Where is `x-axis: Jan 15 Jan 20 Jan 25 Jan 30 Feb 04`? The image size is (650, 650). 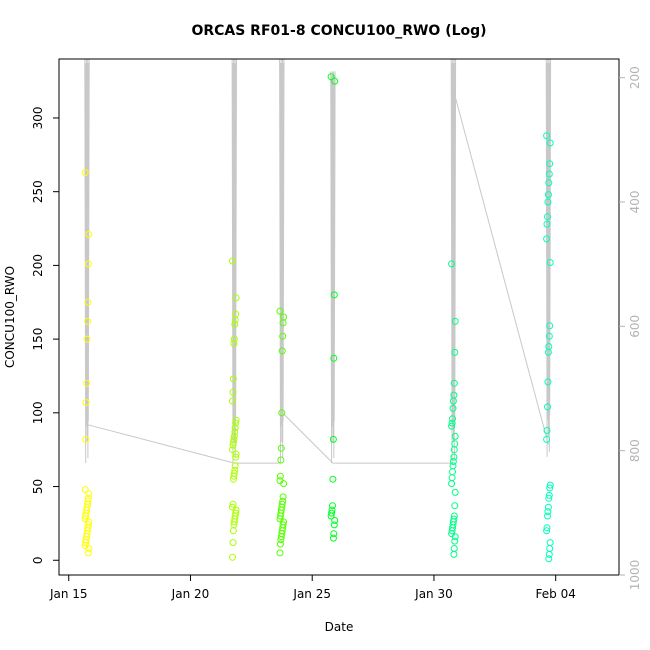
x-axis: Jan 15 Jan 20 Jan 25 Jan 30 Feb 04 is located at coordinates (312, 587).